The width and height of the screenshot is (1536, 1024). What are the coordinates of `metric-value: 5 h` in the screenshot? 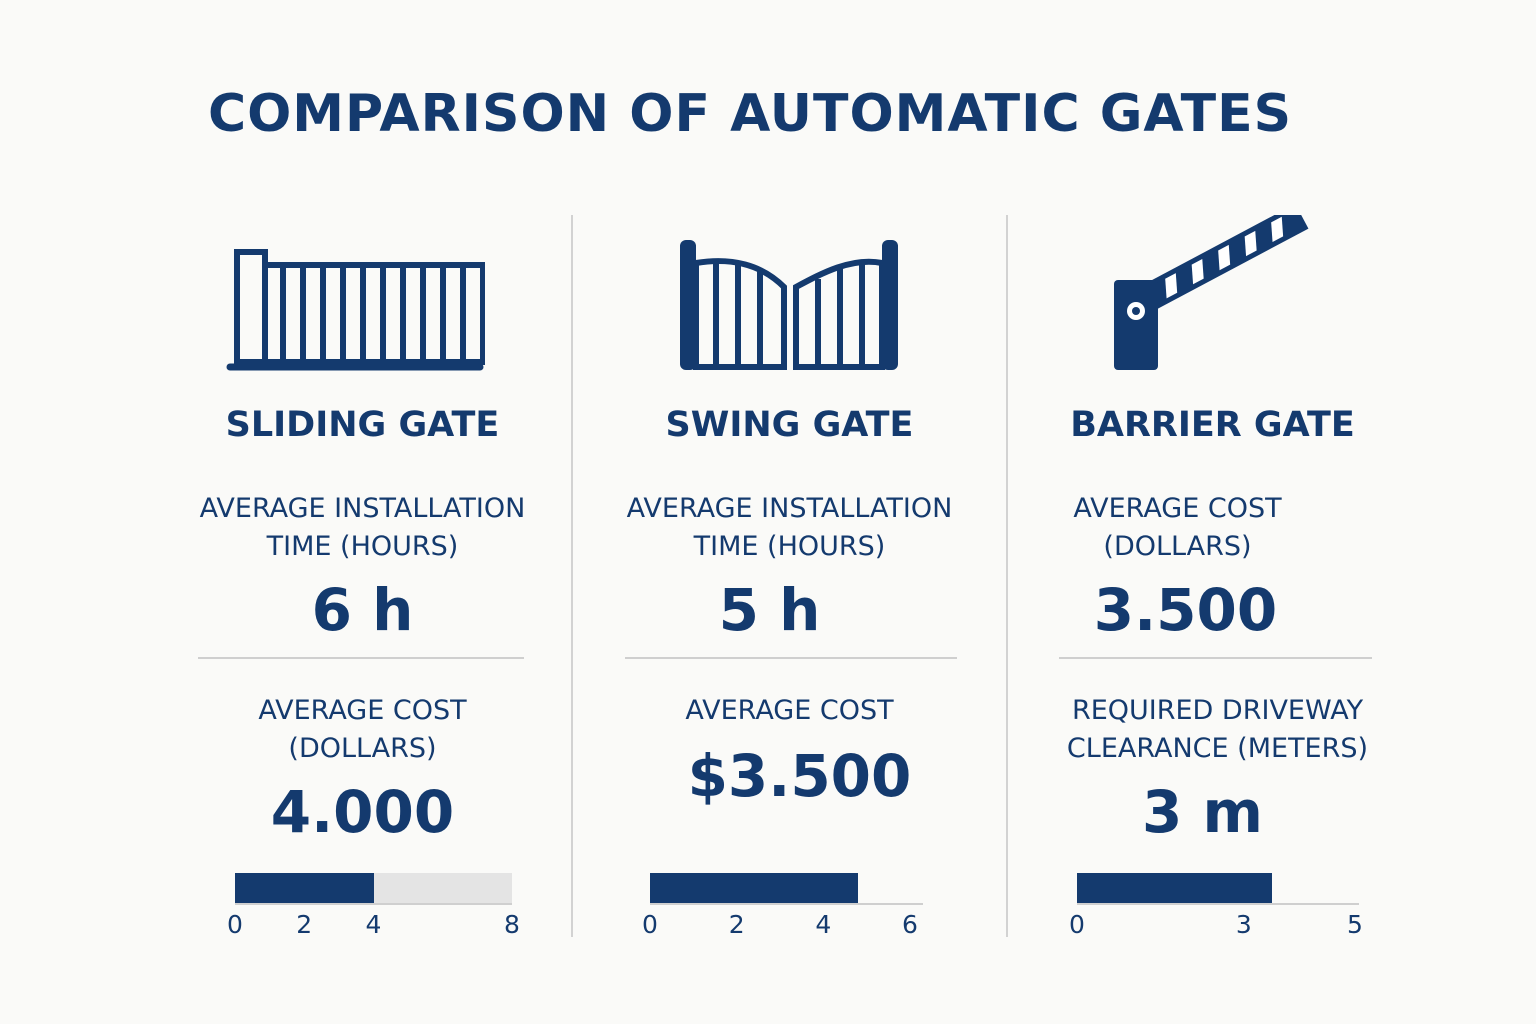 It's located at (769, 610).